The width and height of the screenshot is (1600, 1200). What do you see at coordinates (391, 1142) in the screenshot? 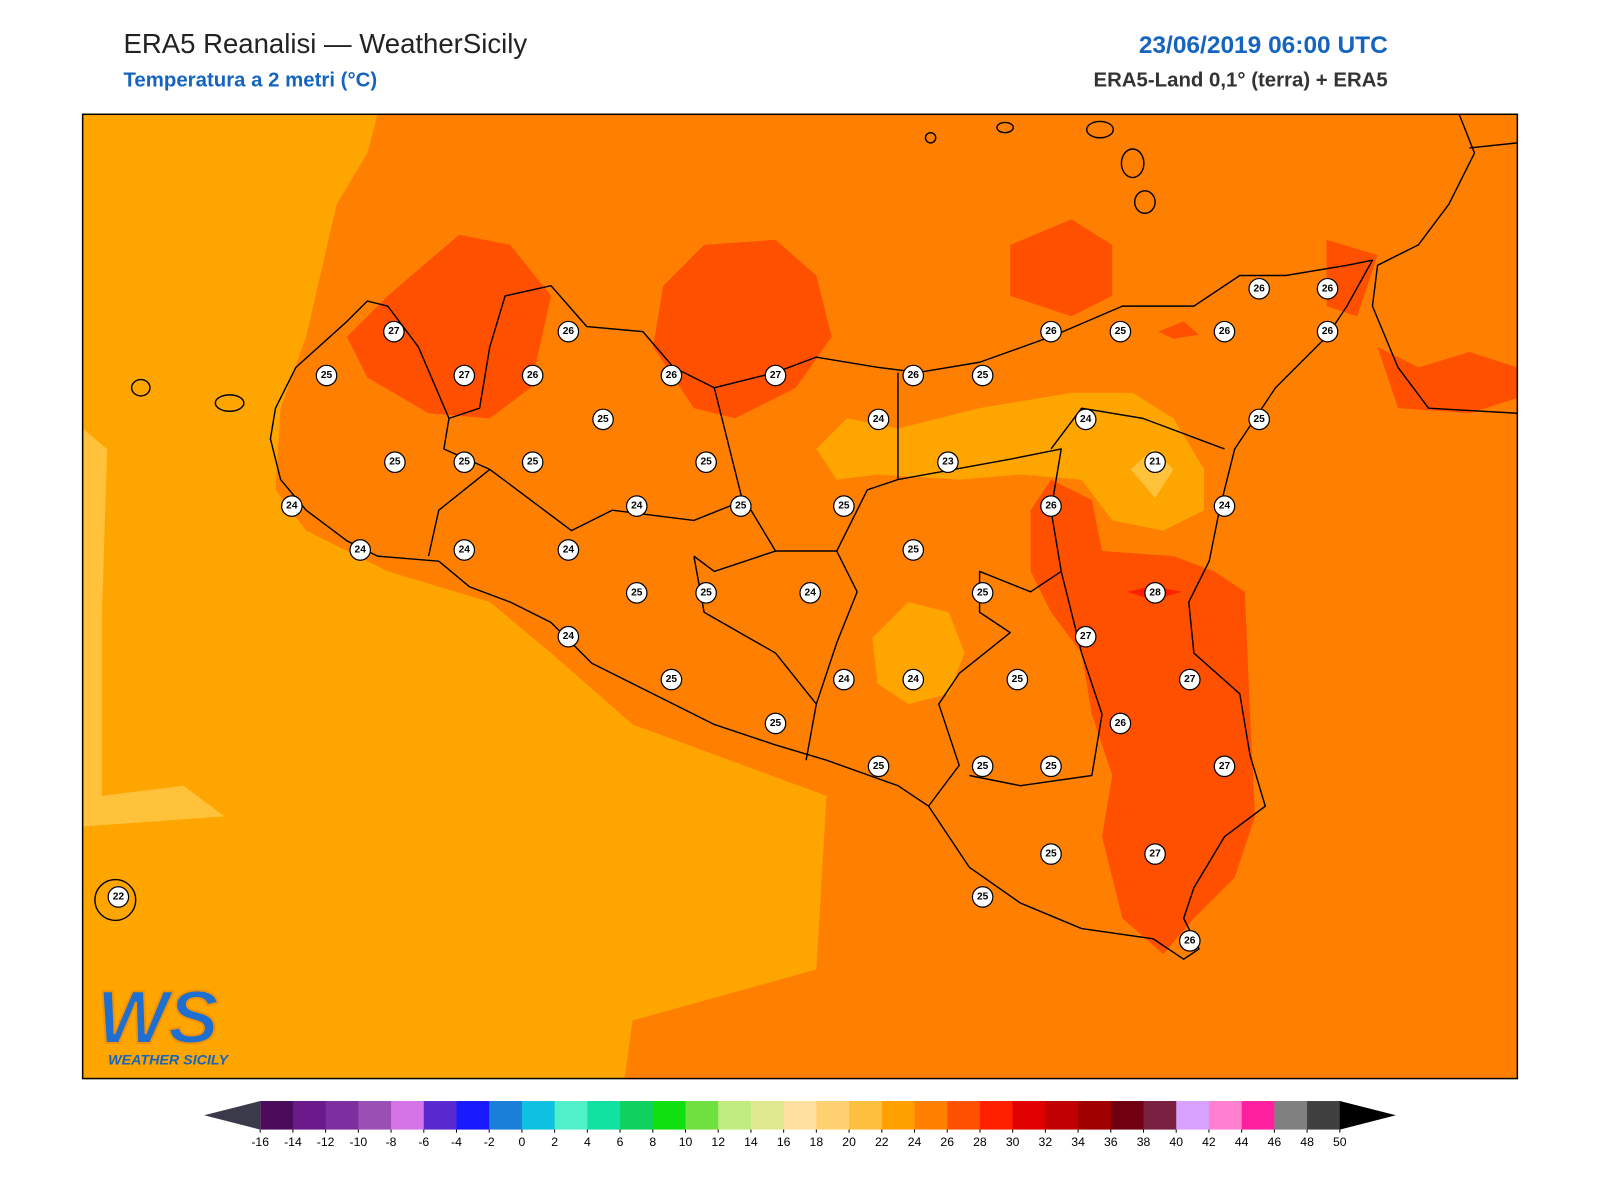
I see `colorbar-tick-label: -8` at bounding box center [391, 1142].